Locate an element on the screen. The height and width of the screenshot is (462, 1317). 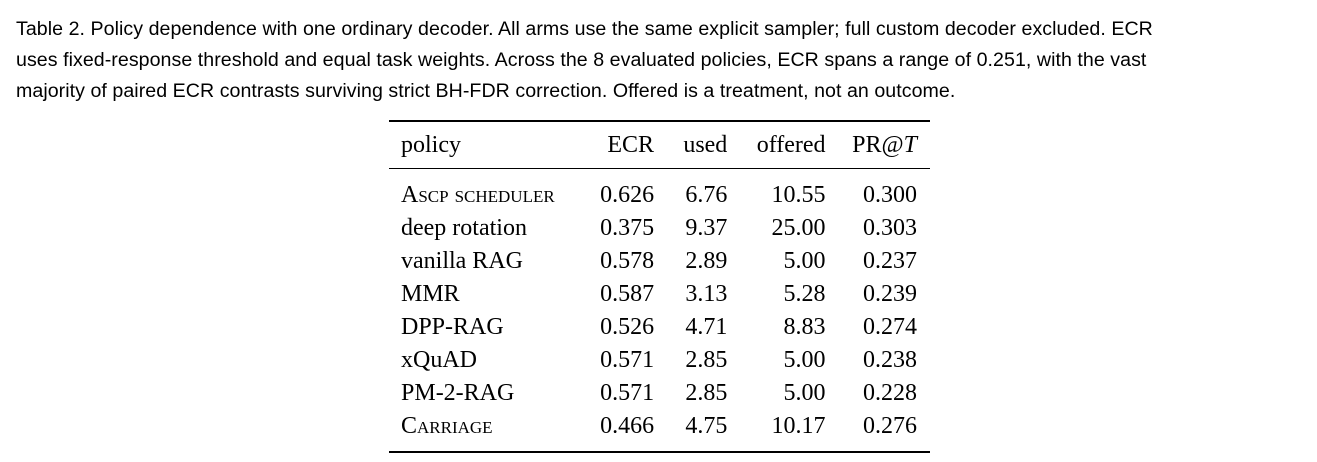
cell-policy: Ascp scheduler is located at coordinates (478, 195).